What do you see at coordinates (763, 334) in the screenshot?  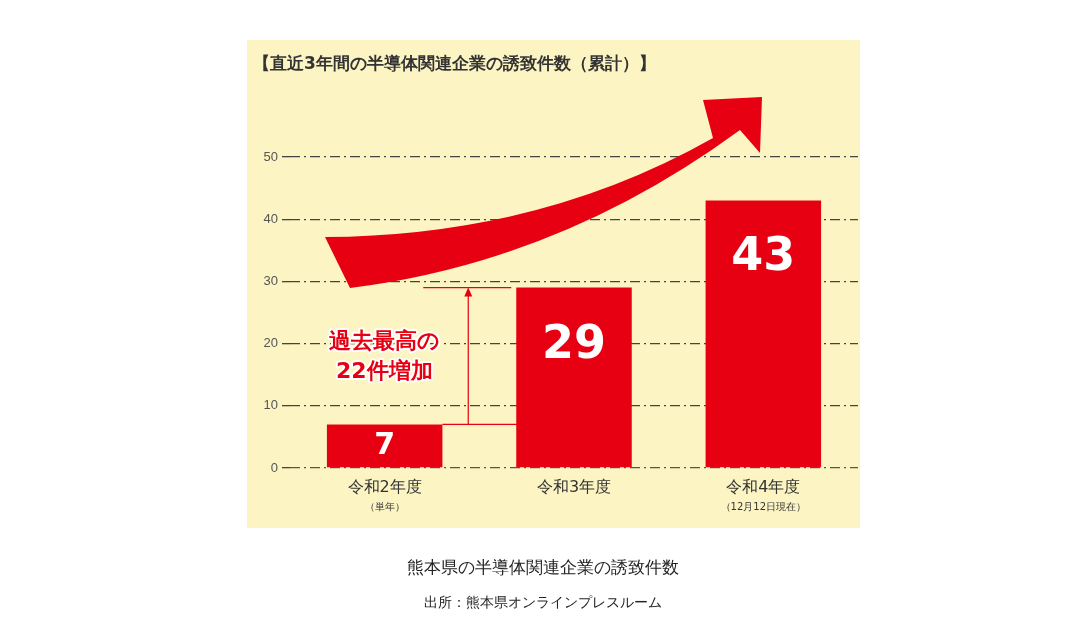 I see `bar` at bounding box center [763, 334].